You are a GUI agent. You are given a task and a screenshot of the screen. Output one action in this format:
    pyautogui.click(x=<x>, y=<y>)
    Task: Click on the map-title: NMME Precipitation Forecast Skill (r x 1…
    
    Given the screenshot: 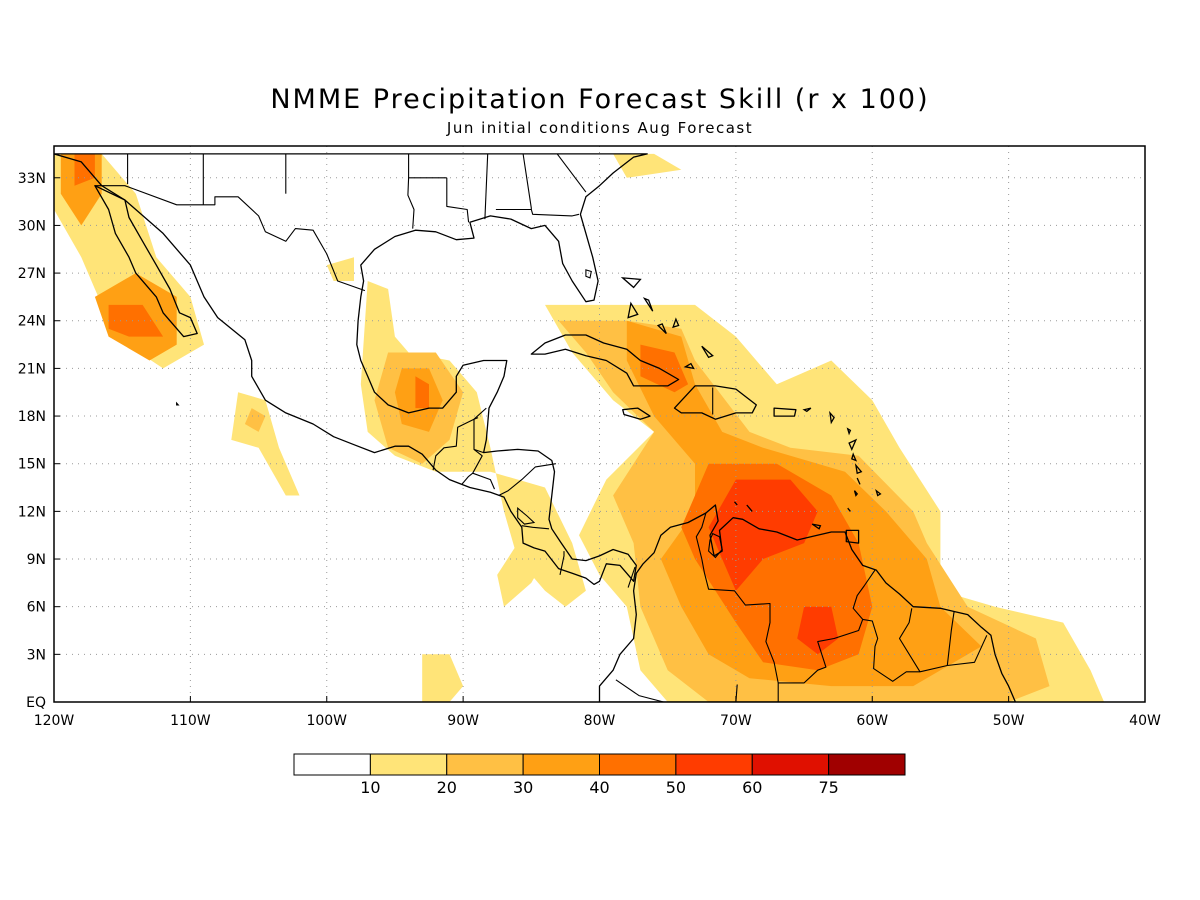 What is the action you would take?
    pyautogui.click(x=600, y=99)
    